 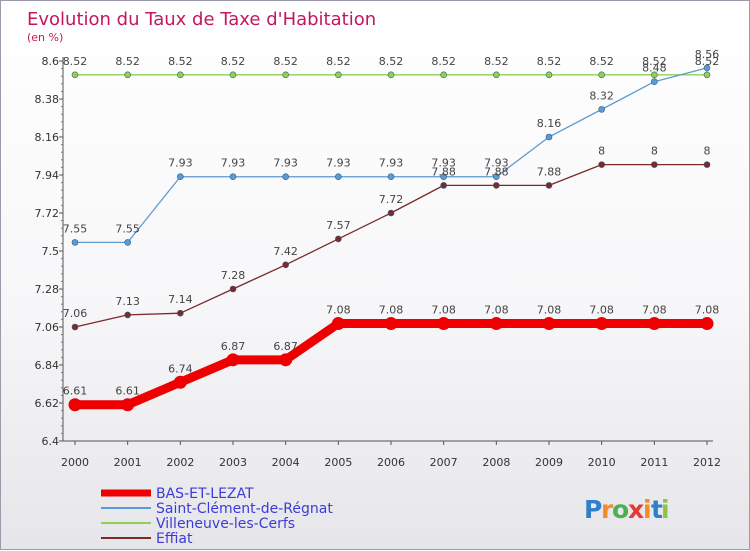 What do you see at coordinates (707, 54) in the screenshot?
I see `data-label-1: 8.56` at bounding box center [707, 54].